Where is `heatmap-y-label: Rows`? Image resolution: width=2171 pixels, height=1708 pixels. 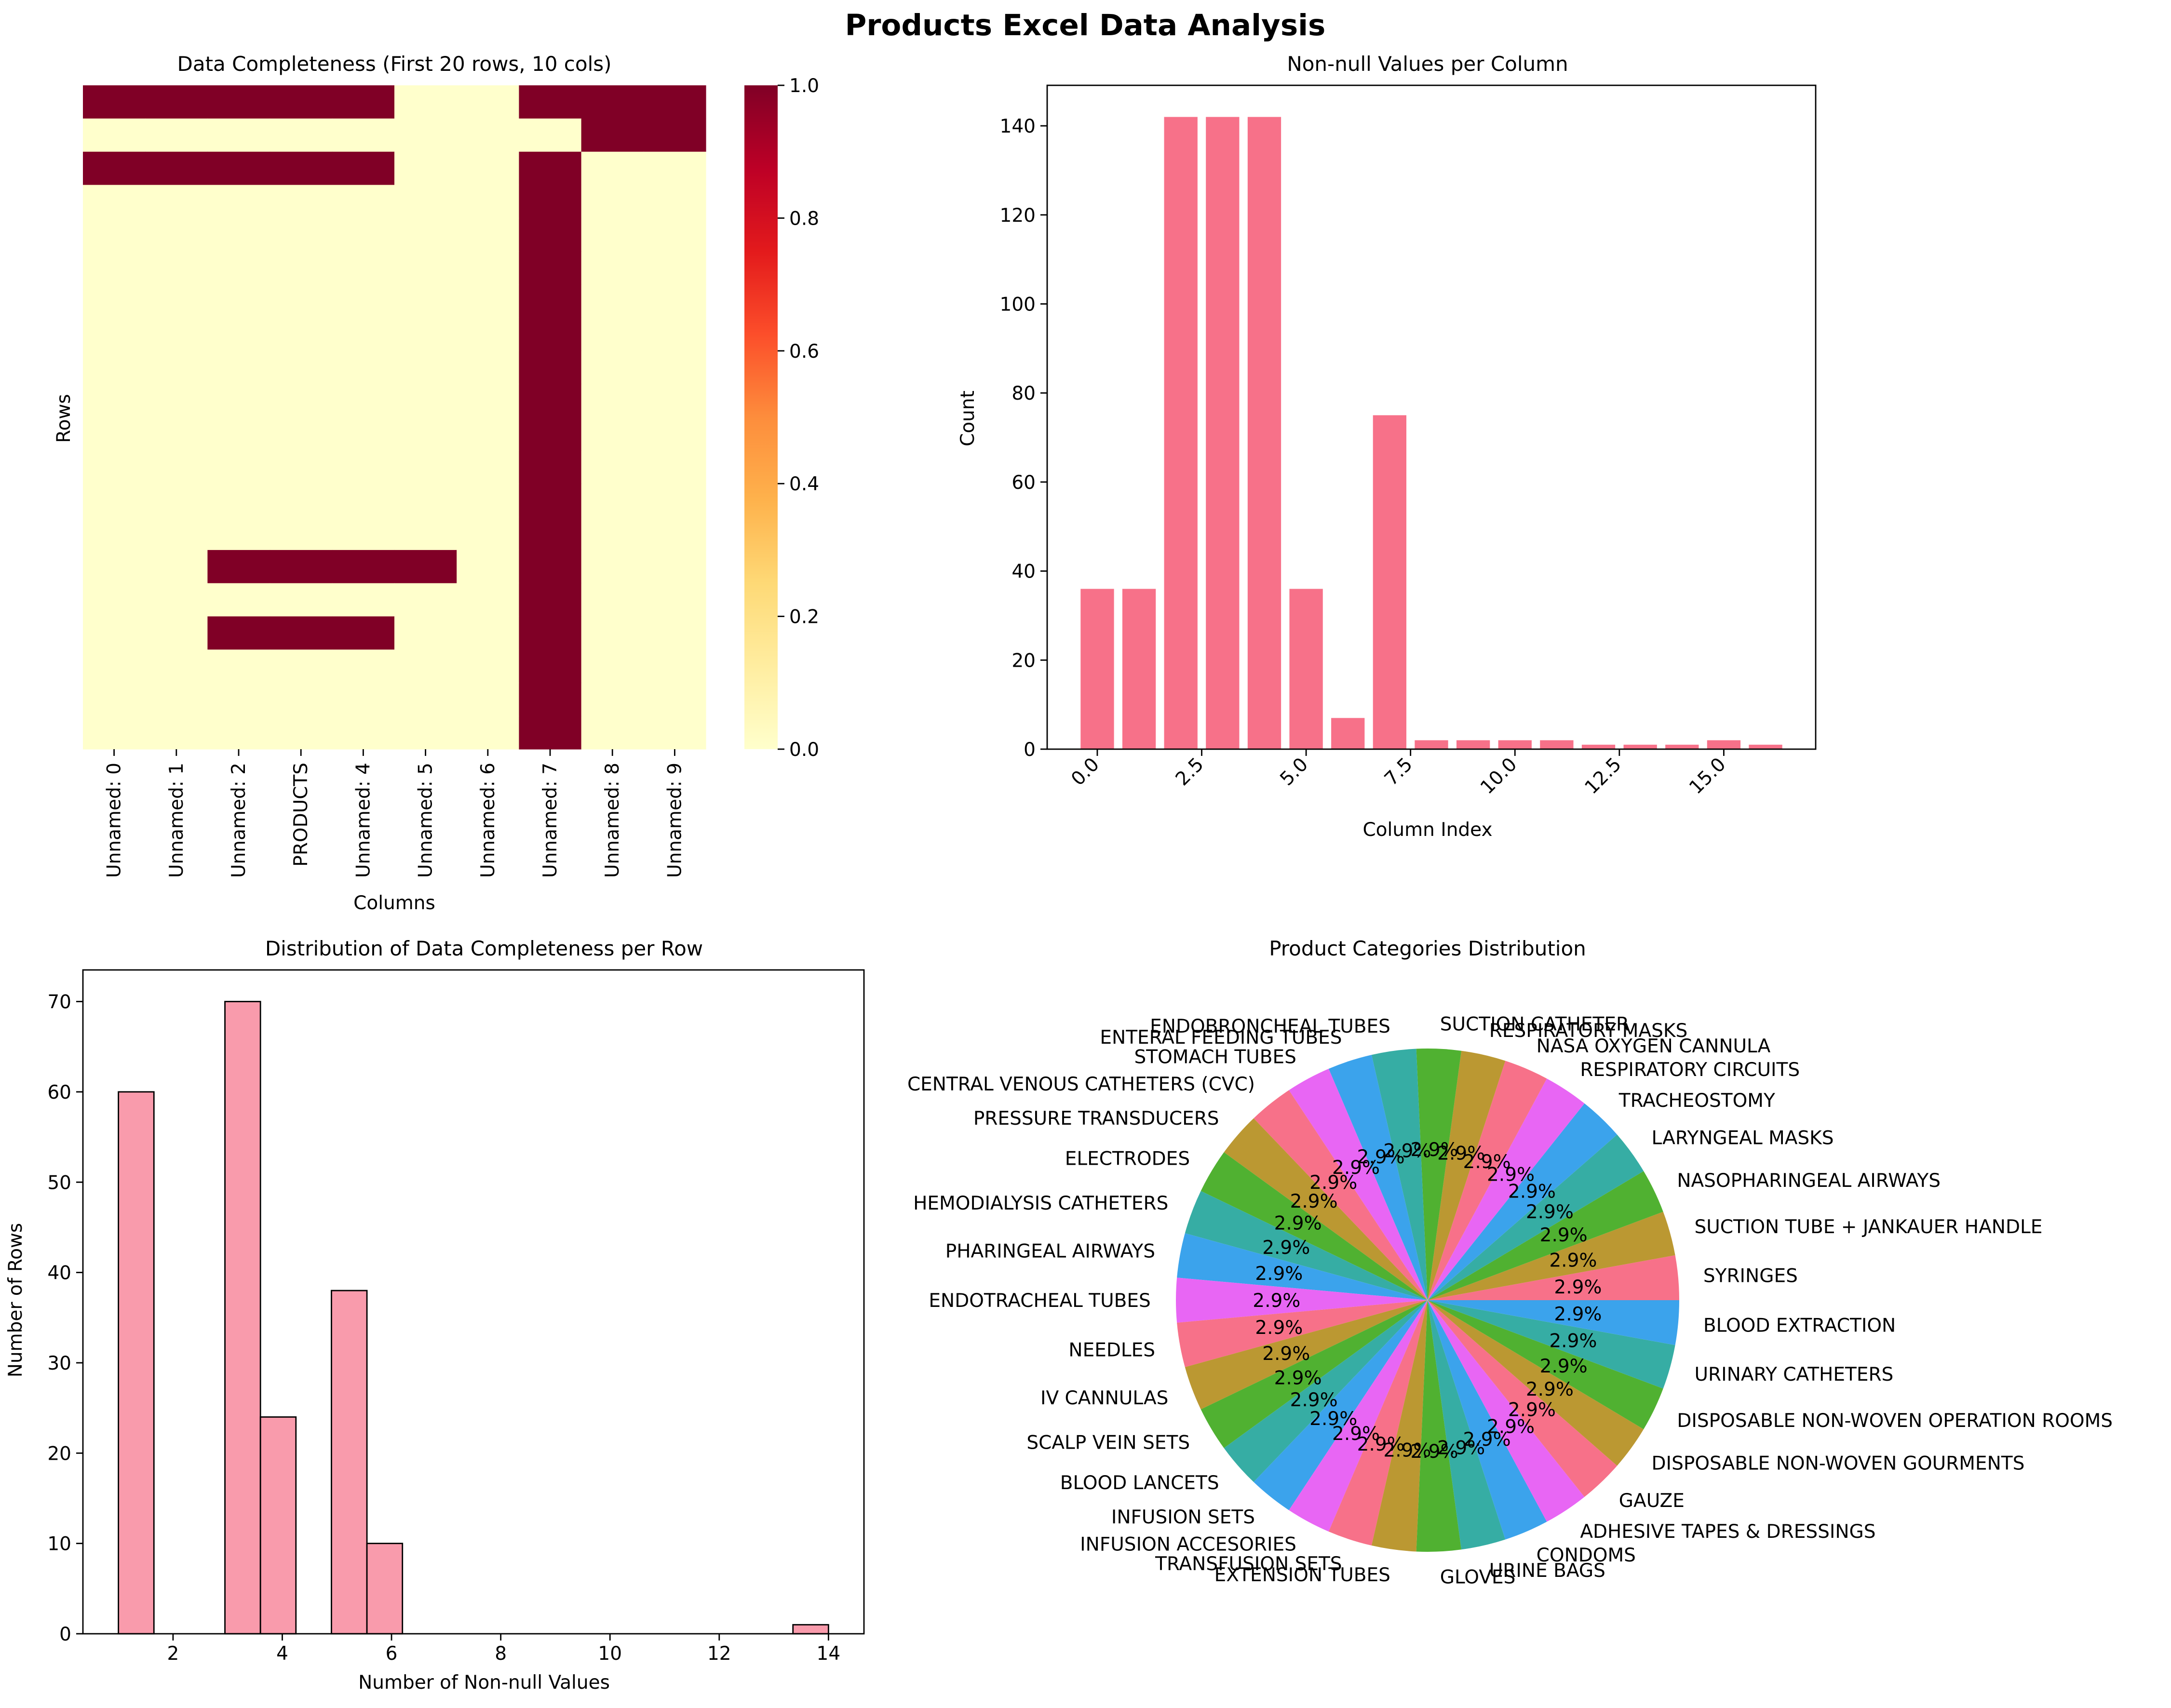 heatmap-y-label: Rows is located at coordinates (64, 418).